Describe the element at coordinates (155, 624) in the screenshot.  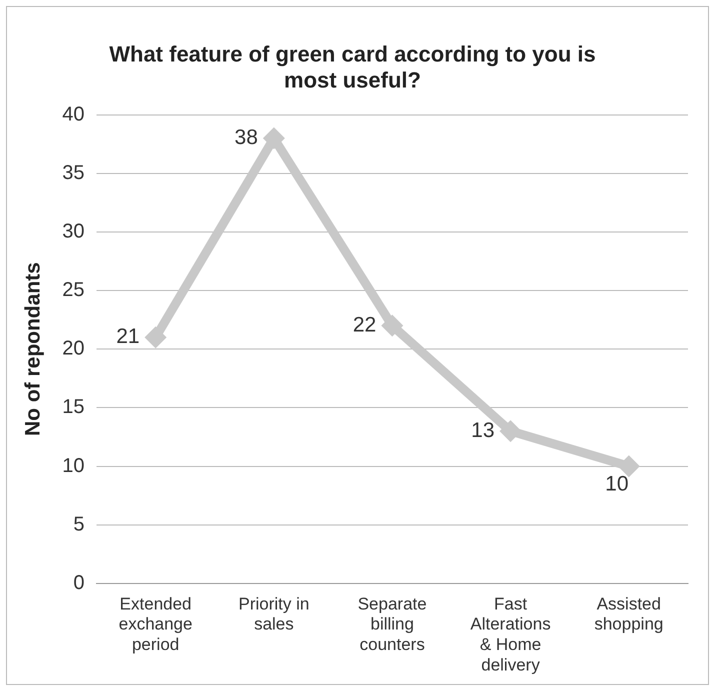
I see `x-tick-label: Extended exchange period` at that location.